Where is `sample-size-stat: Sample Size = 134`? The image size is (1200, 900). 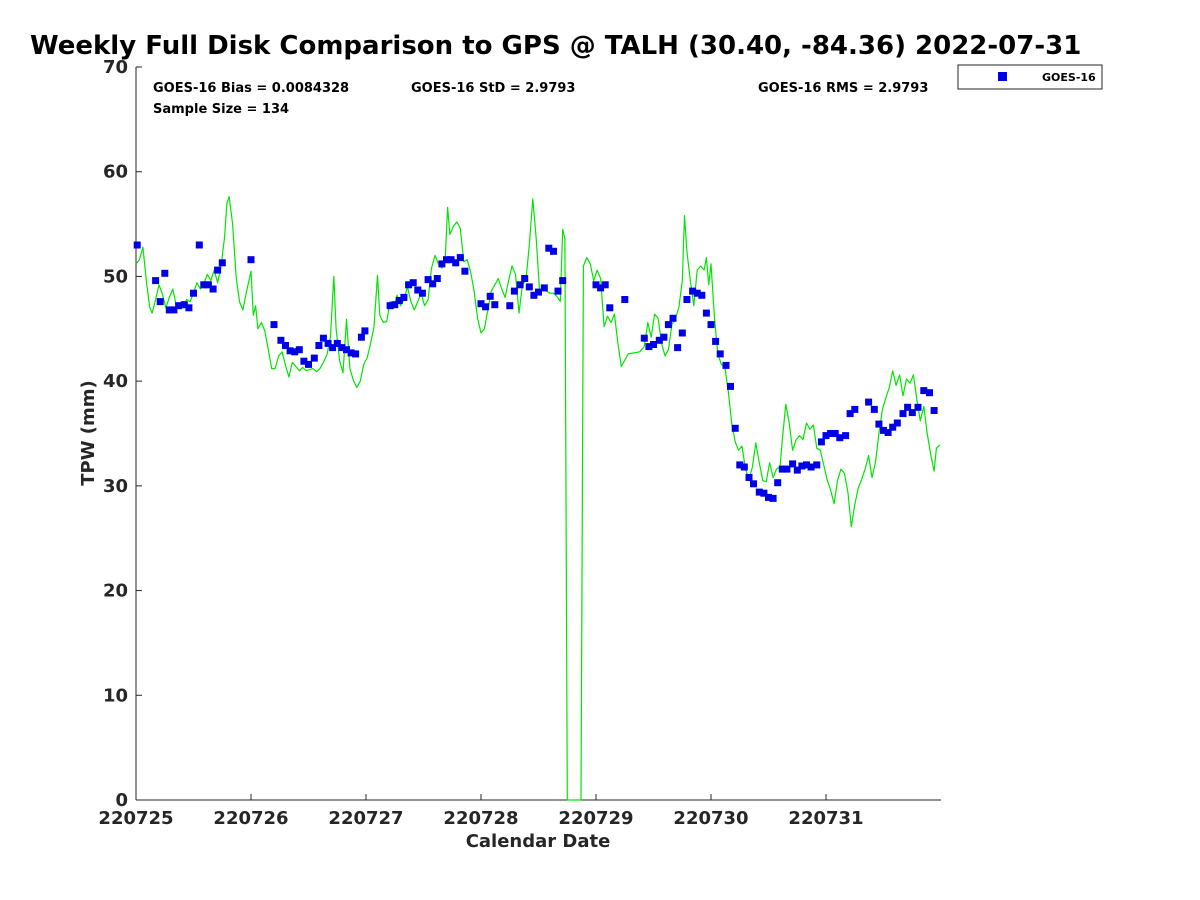
sample-size-stat: Sample Size = 134 is located at coordinates (221, 109).